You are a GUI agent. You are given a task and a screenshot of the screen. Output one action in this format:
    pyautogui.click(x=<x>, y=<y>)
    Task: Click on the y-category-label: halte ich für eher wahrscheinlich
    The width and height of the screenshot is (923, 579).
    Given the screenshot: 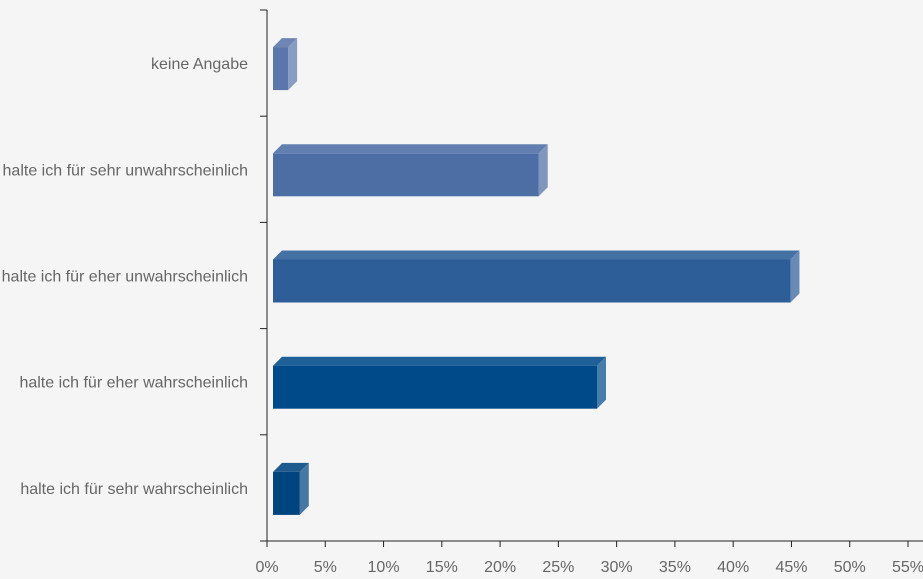 What is the action you would take?
    pyautogui.click(x=133, y=383)
    